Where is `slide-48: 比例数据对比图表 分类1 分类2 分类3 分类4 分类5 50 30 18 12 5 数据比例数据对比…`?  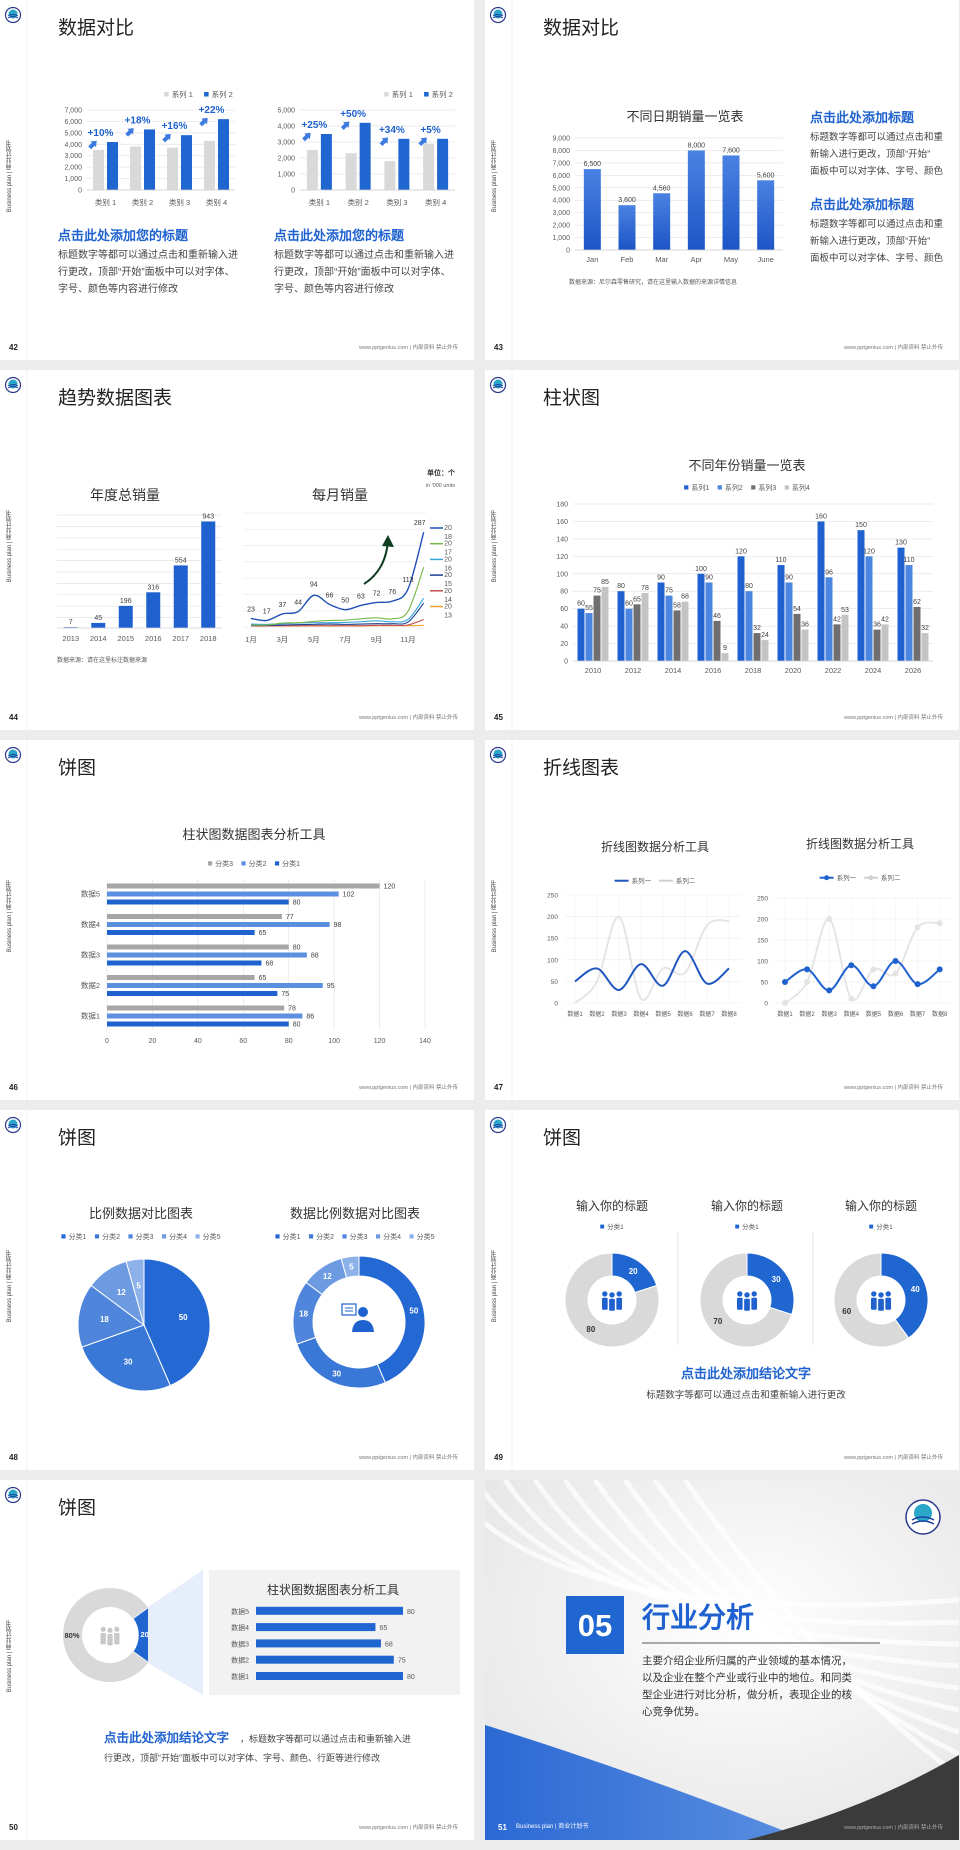
slide-48: 比例数据对比图表 分类1 分类2 分类3 分类4 分类5 50 30 18 12 5 数据比例数据对比… is located at coordinates (237, 1290).